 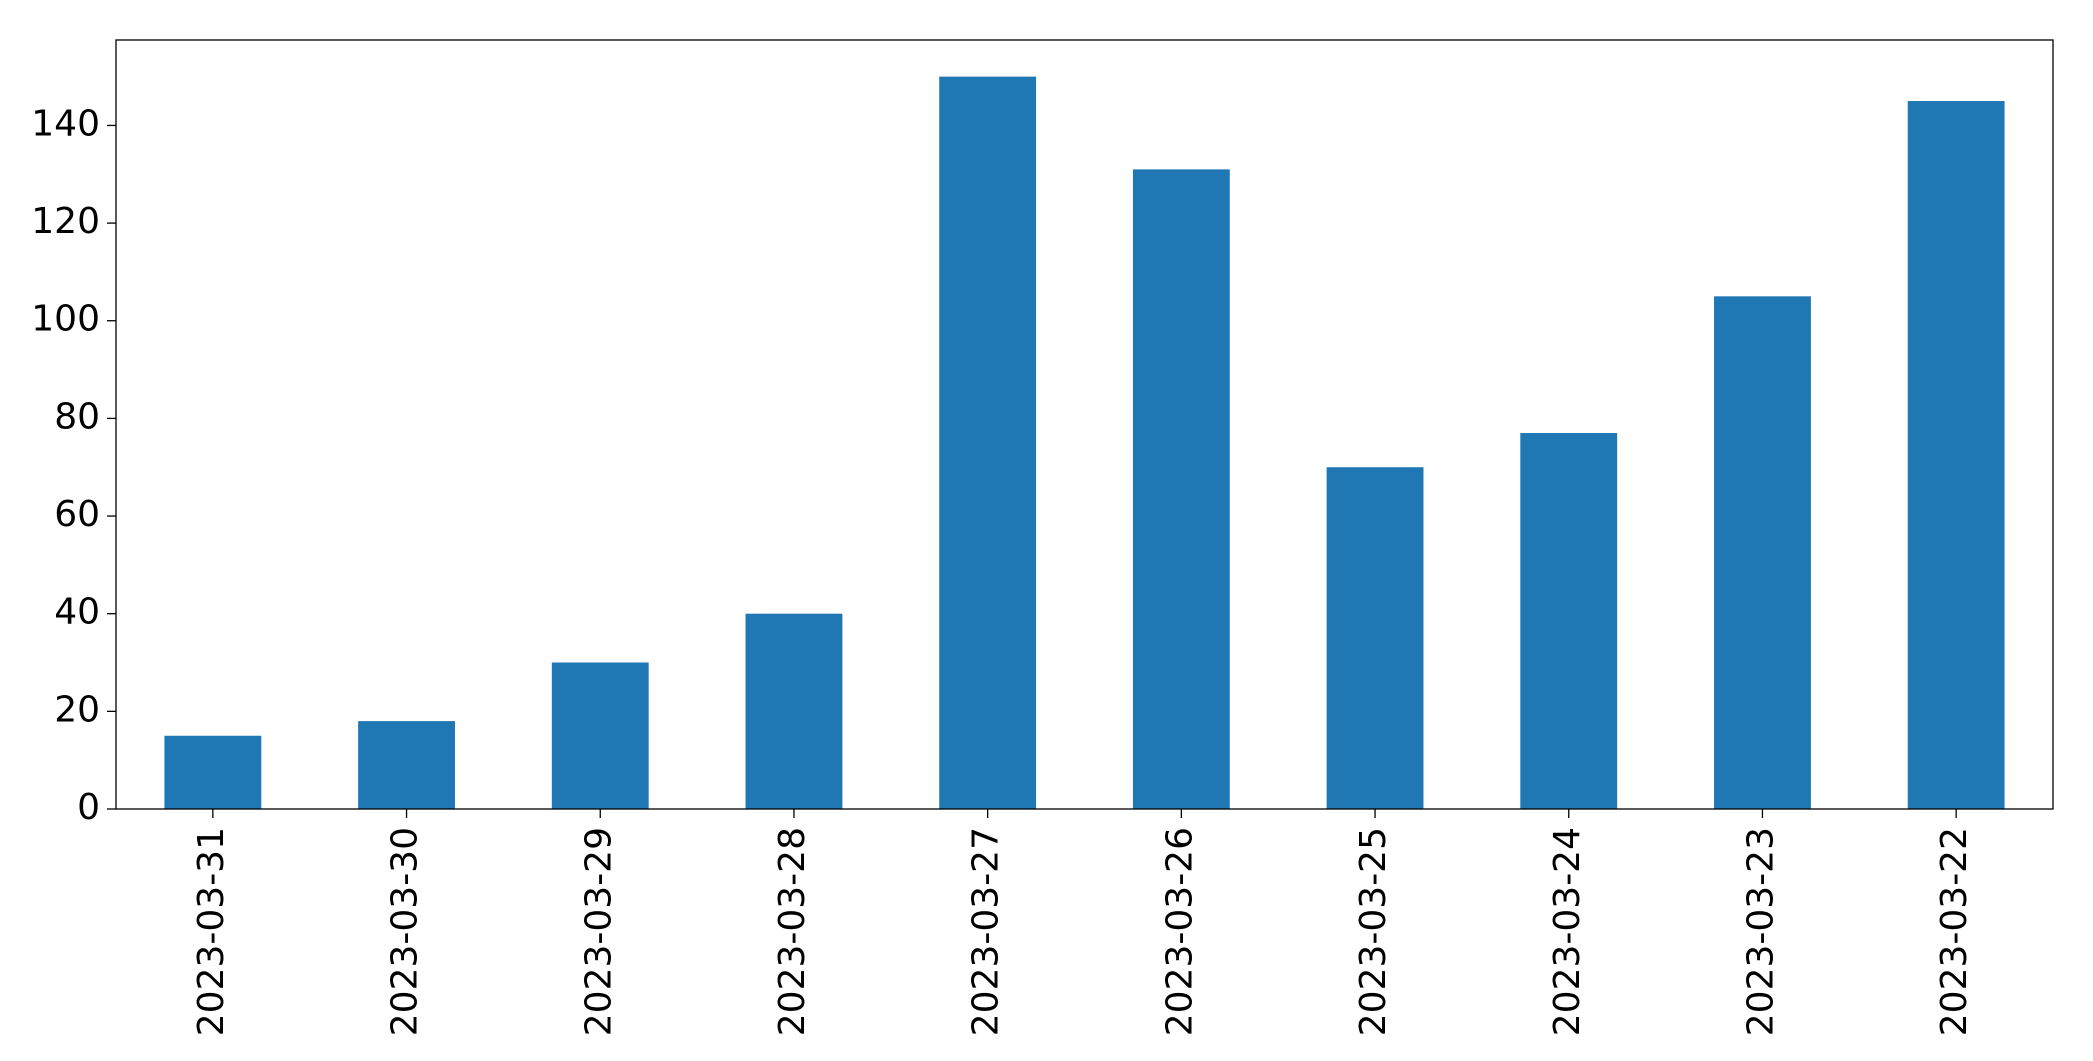 What do you see at coordinates (88, 807) in the screenshot?
I see `y-tick-label: 0` at bounding box center [88, 807].